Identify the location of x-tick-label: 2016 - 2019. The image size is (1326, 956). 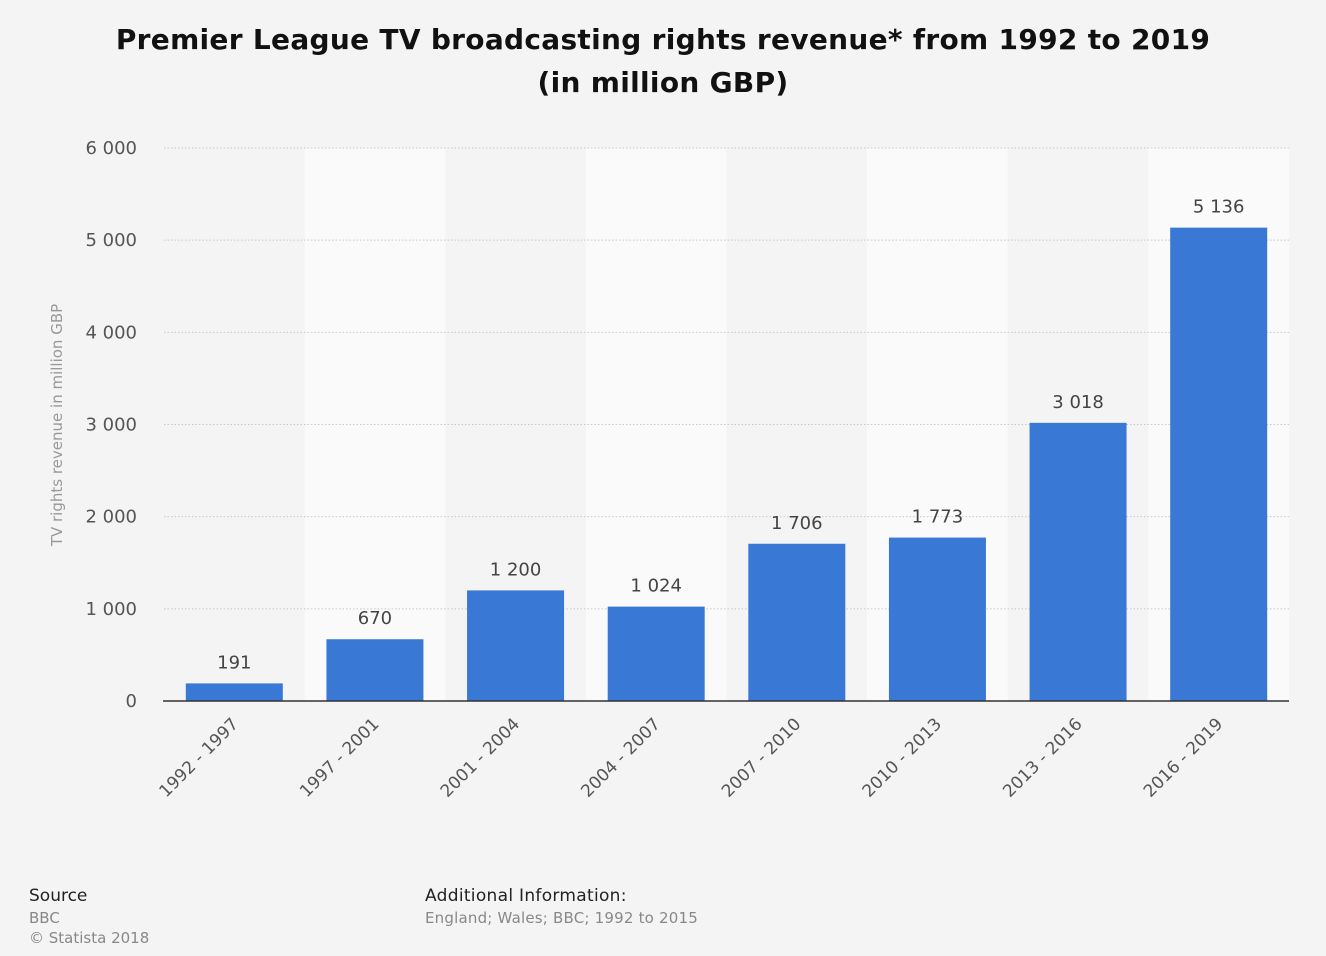
(1183, 757).